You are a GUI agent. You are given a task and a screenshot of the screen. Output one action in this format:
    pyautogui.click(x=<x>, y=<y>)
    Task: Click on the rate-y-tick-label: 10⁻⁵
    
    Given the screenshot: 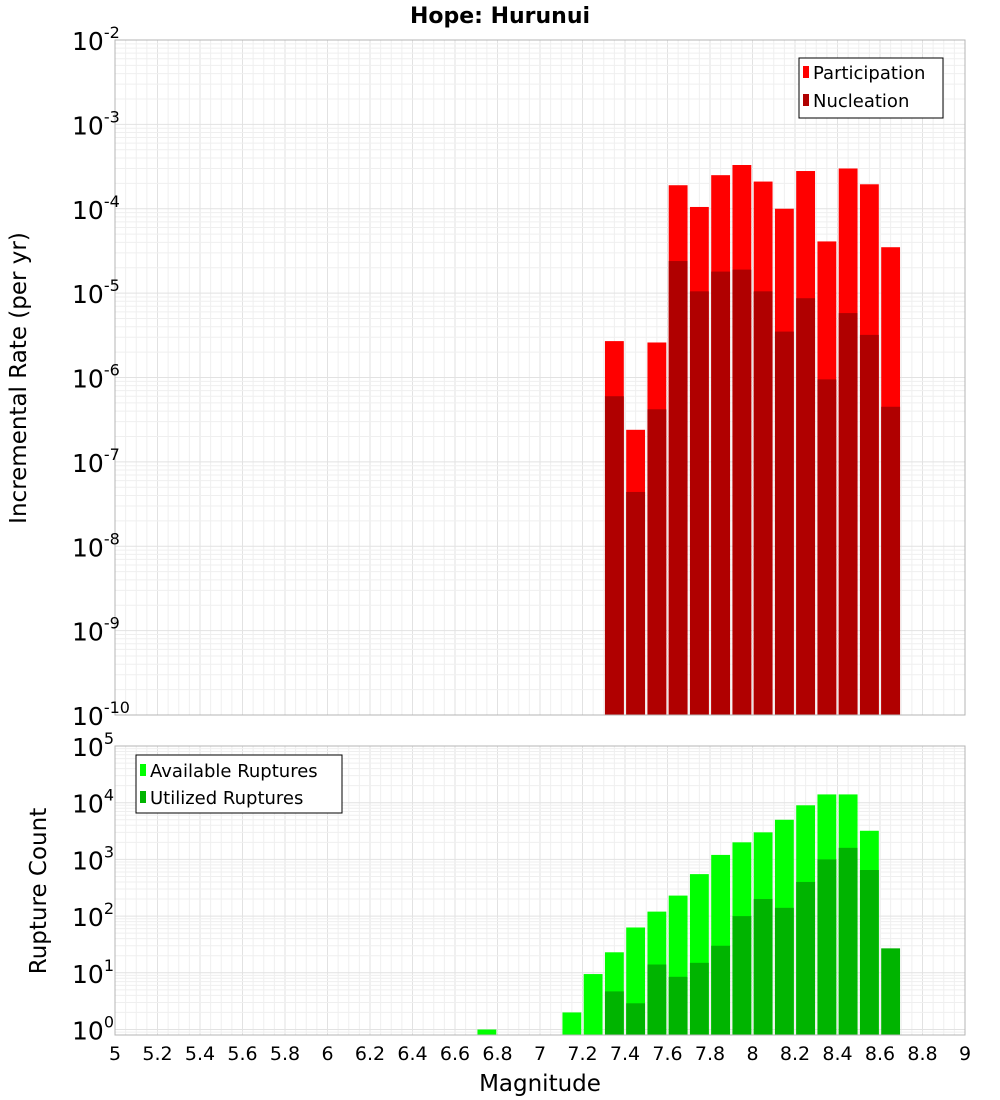 What is the action you would take?
    pyautogui.click(x=96, y=292)
    